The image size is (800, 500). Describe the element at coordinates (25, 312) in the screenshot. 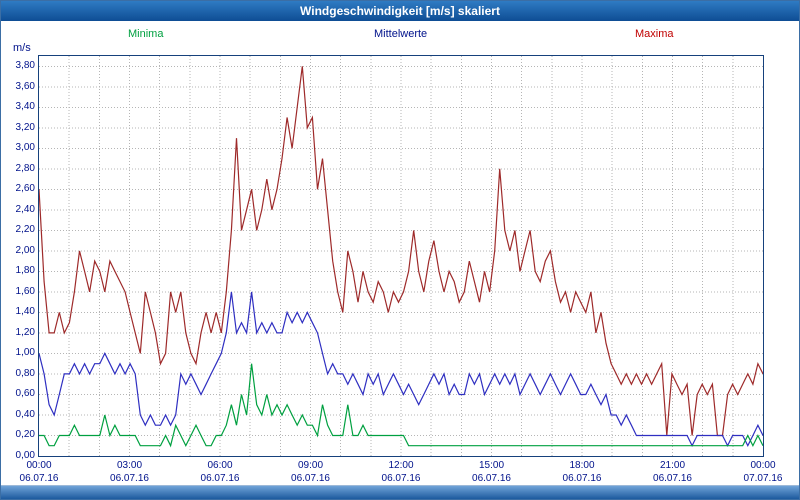

I see `y-tick-label: 1,40` at that location.